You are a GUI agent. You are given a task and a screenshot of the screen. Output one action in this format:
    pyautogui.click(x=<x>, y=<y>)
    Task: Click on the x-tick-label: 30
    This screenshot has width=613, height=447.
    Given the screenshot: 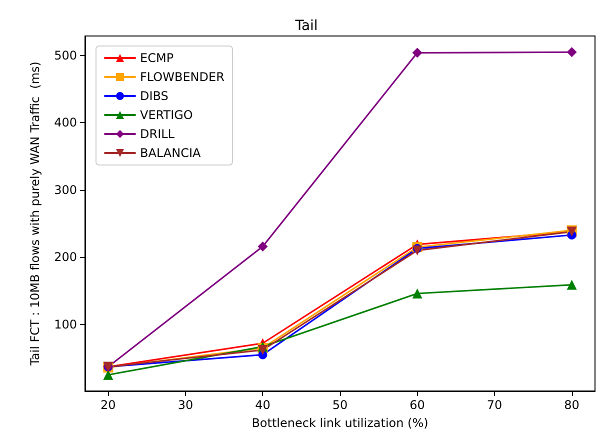 What is the action you would take?
    pyautogui.click(x=186, y=405)
    